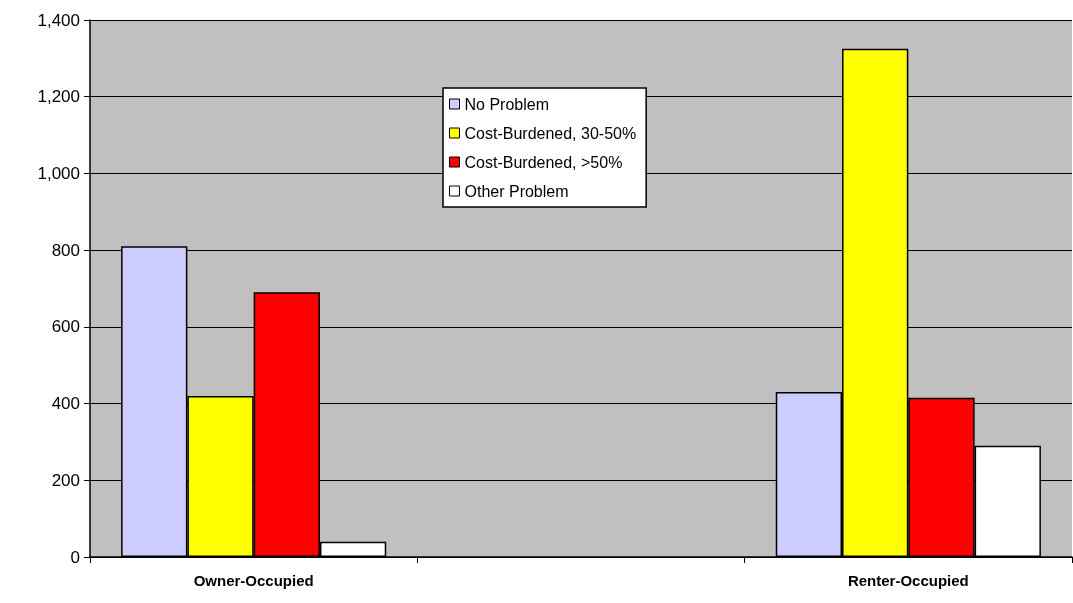  Describe the element at coordinates (65, 480) in the screenshot. I see `y-tick-label: 200` at that location.